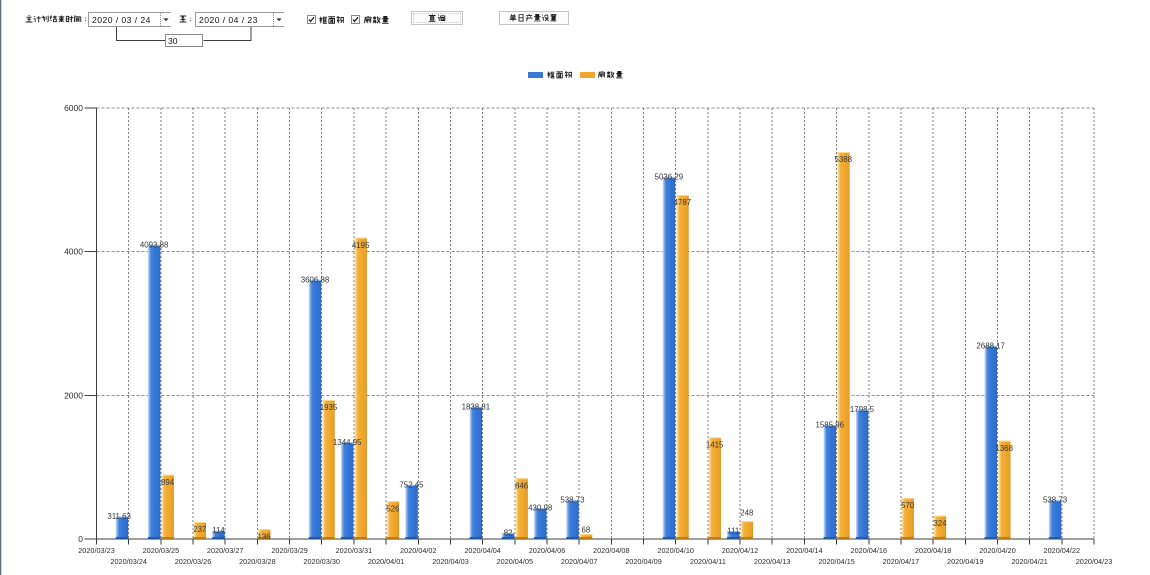  Describe the element at coordinates (80, 539) in the screenshot. I see `svg-text: 0` at that location.